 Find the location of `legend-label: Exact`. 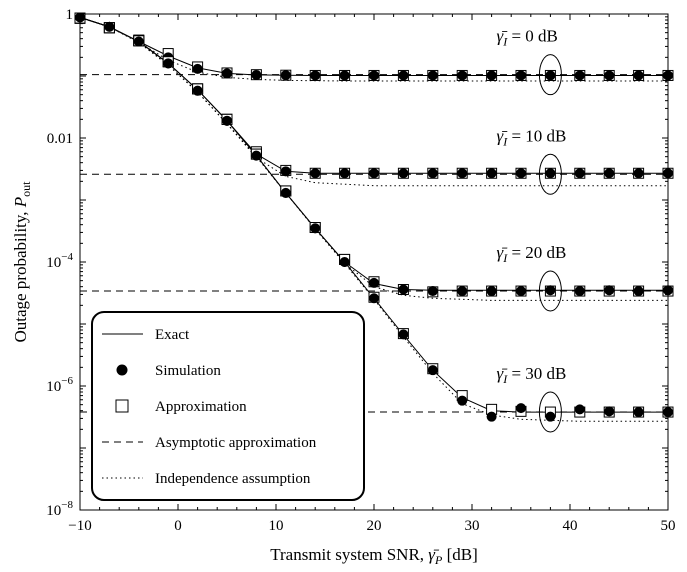

legend-label: Exact is located at coordinates (172, 335).